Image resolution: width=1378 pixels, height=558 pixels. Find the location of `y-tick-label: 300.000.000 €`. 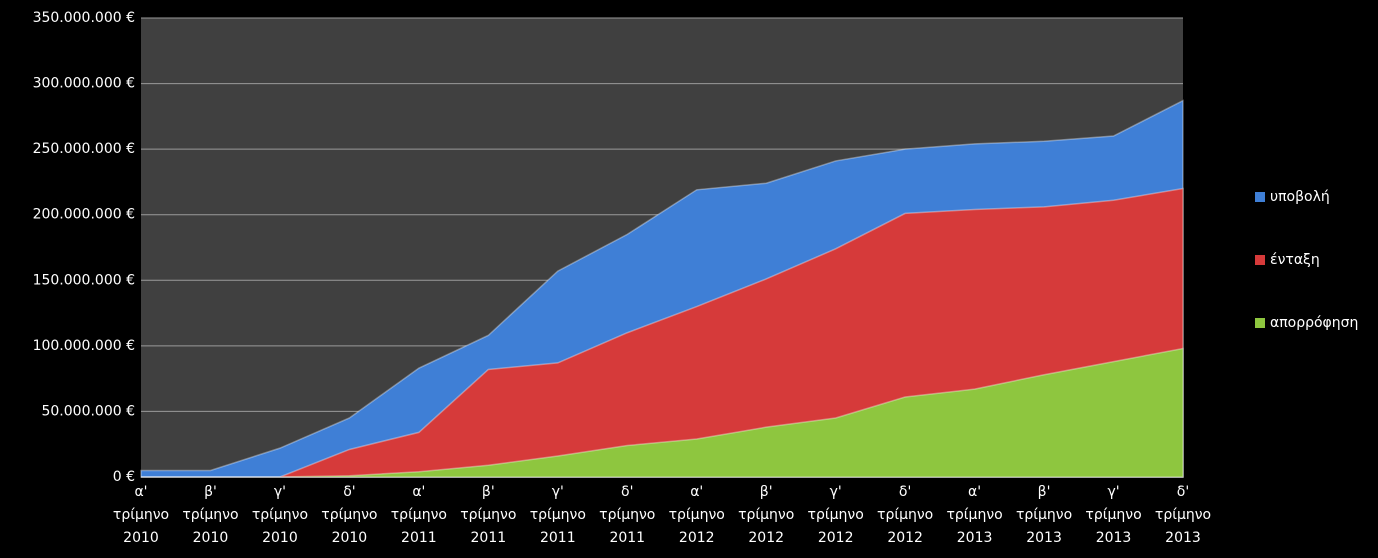

y-tick-label: 300.000.000 € is located at coordinates (84, 84).